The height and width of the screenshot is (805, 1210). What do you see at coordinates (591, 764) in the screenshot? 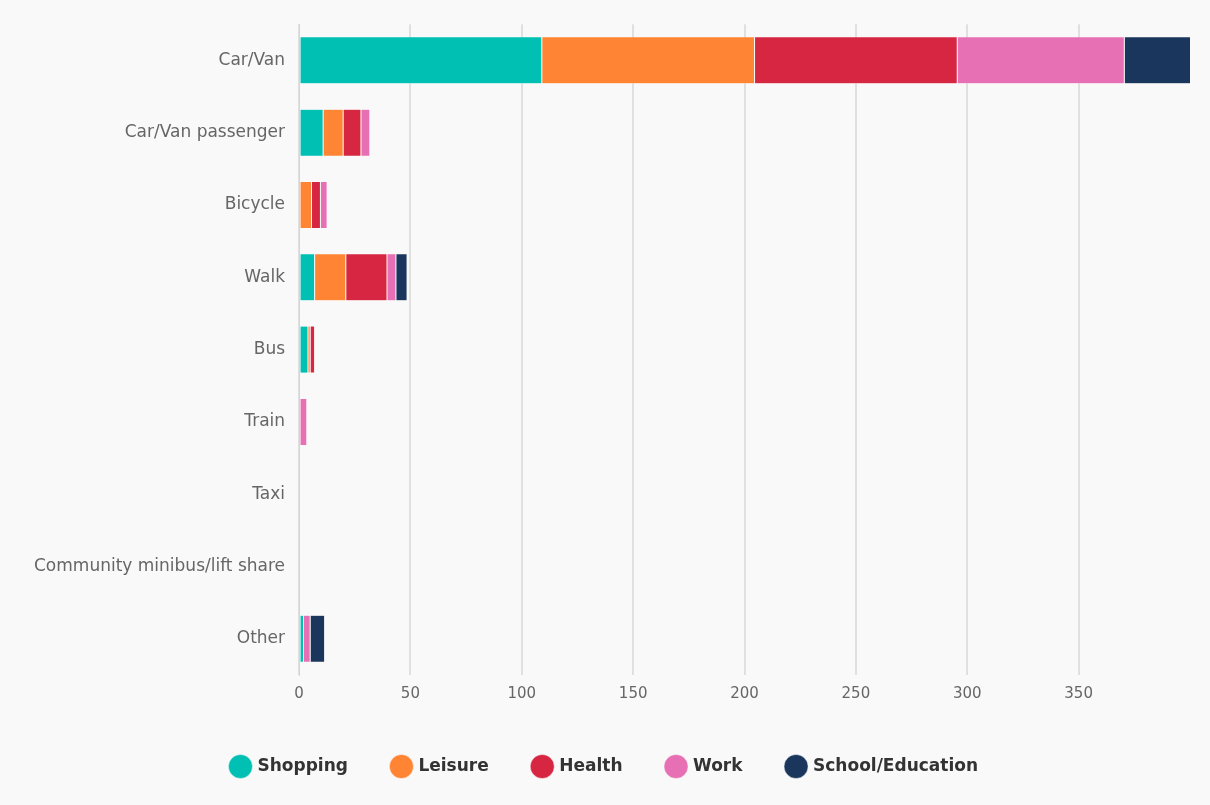
I see `legend-label: Health` at bounding box center [591, 764].